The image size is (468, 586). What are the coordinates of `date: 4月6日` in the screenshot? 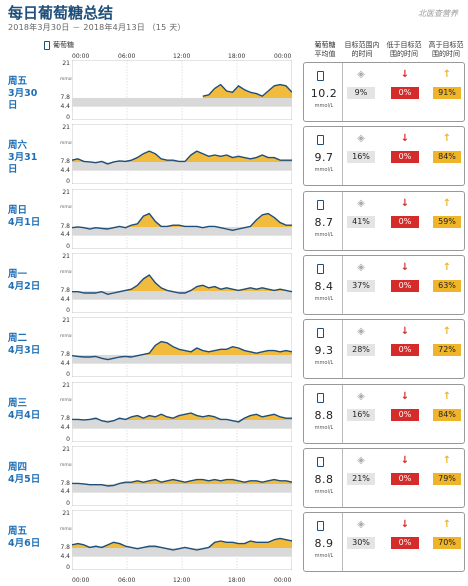 It's located at (24, 544).